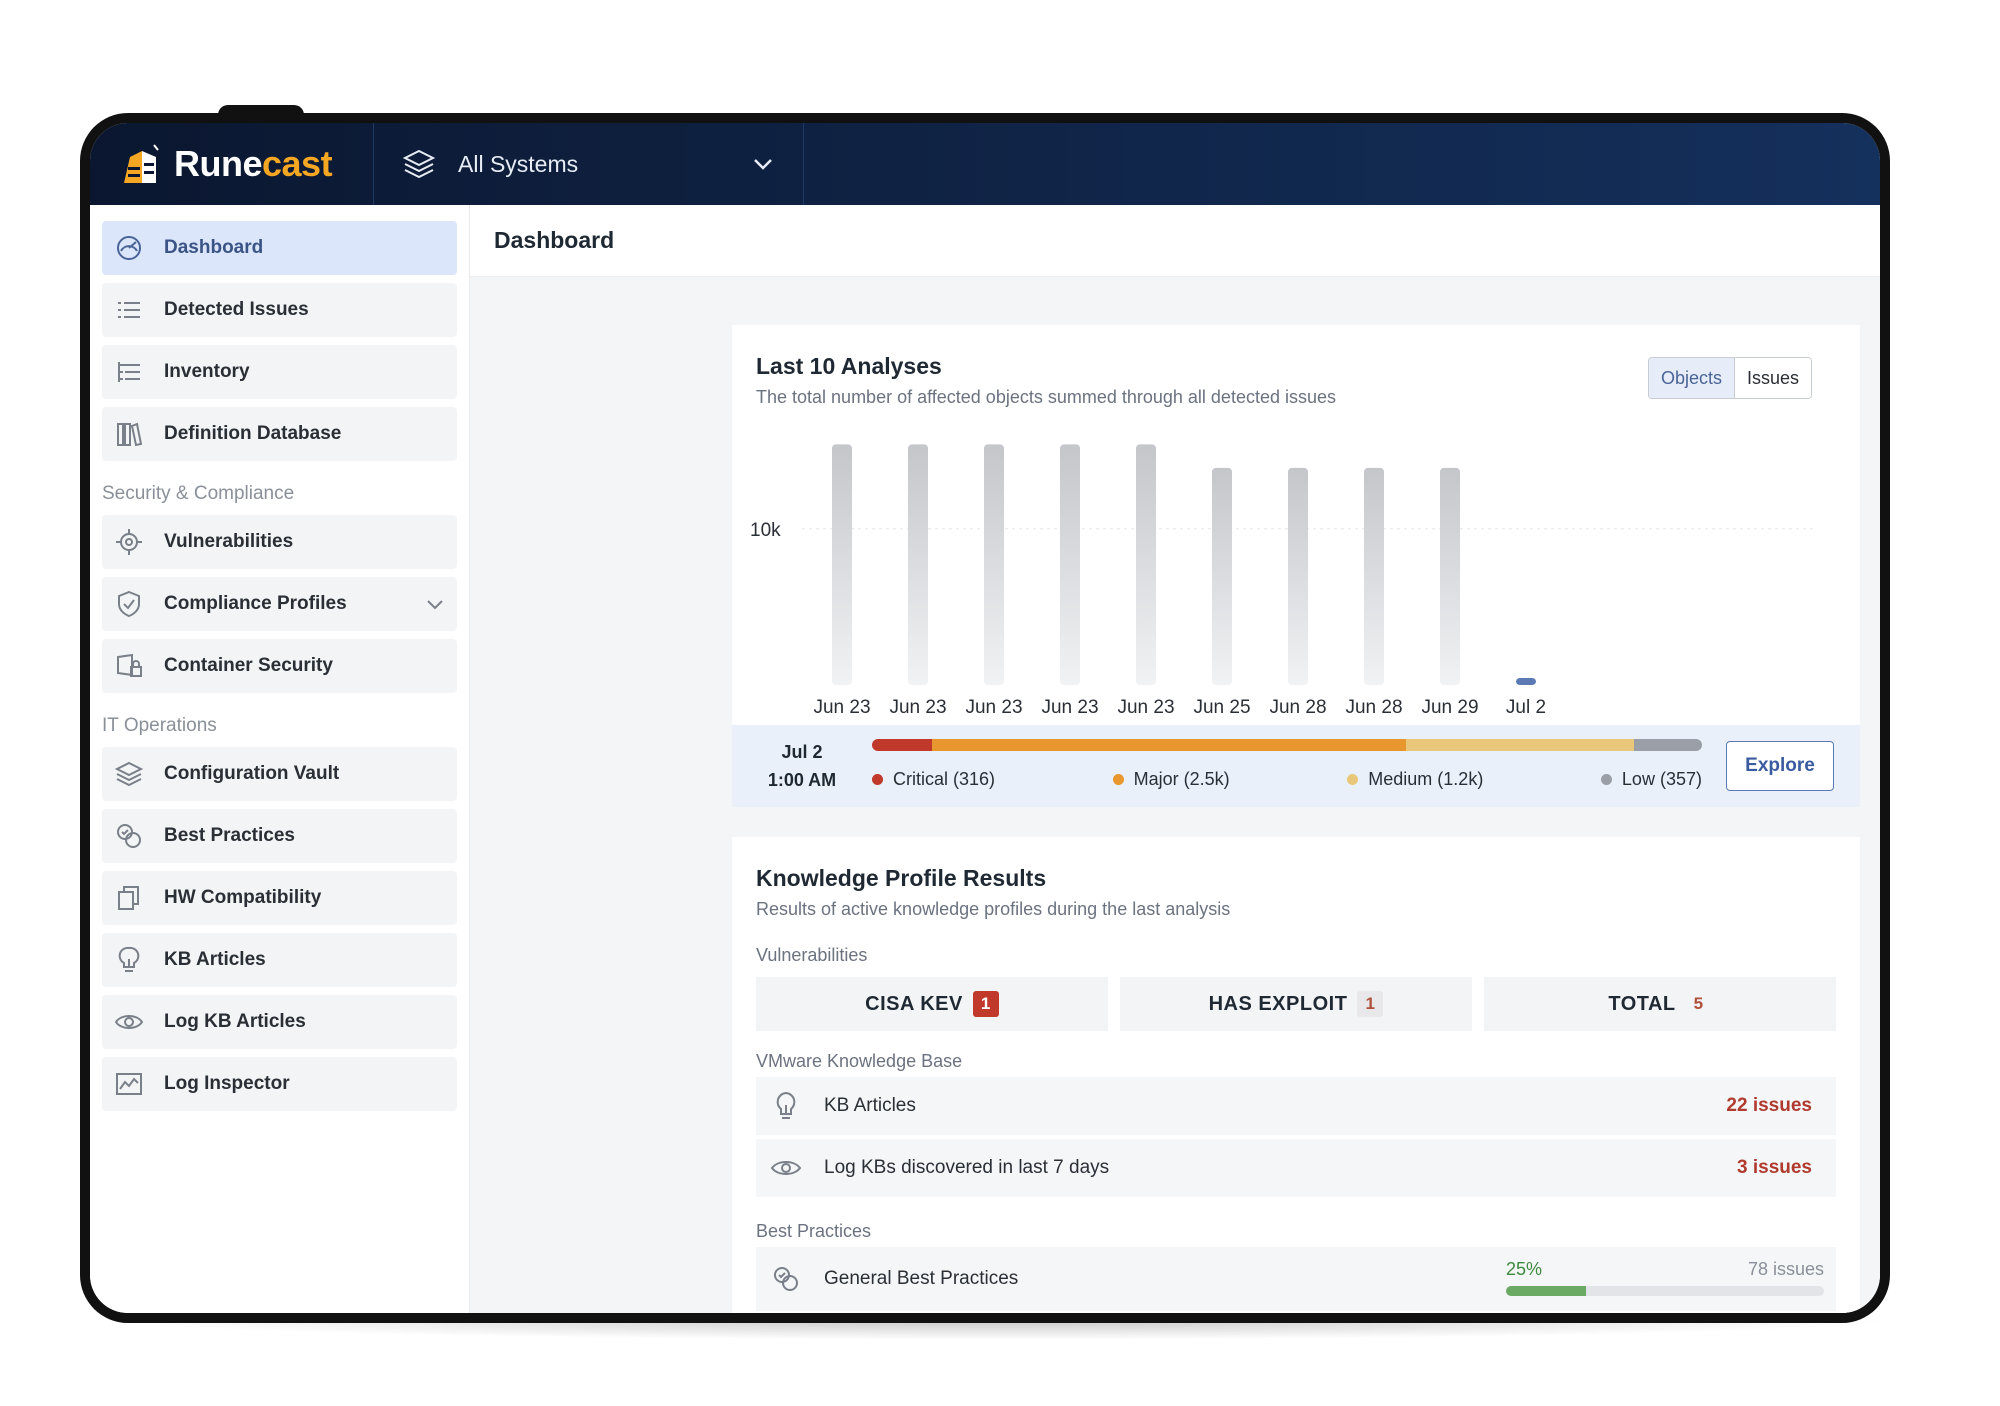  I want to click on page-title: Dashboard, so click(554, 240).